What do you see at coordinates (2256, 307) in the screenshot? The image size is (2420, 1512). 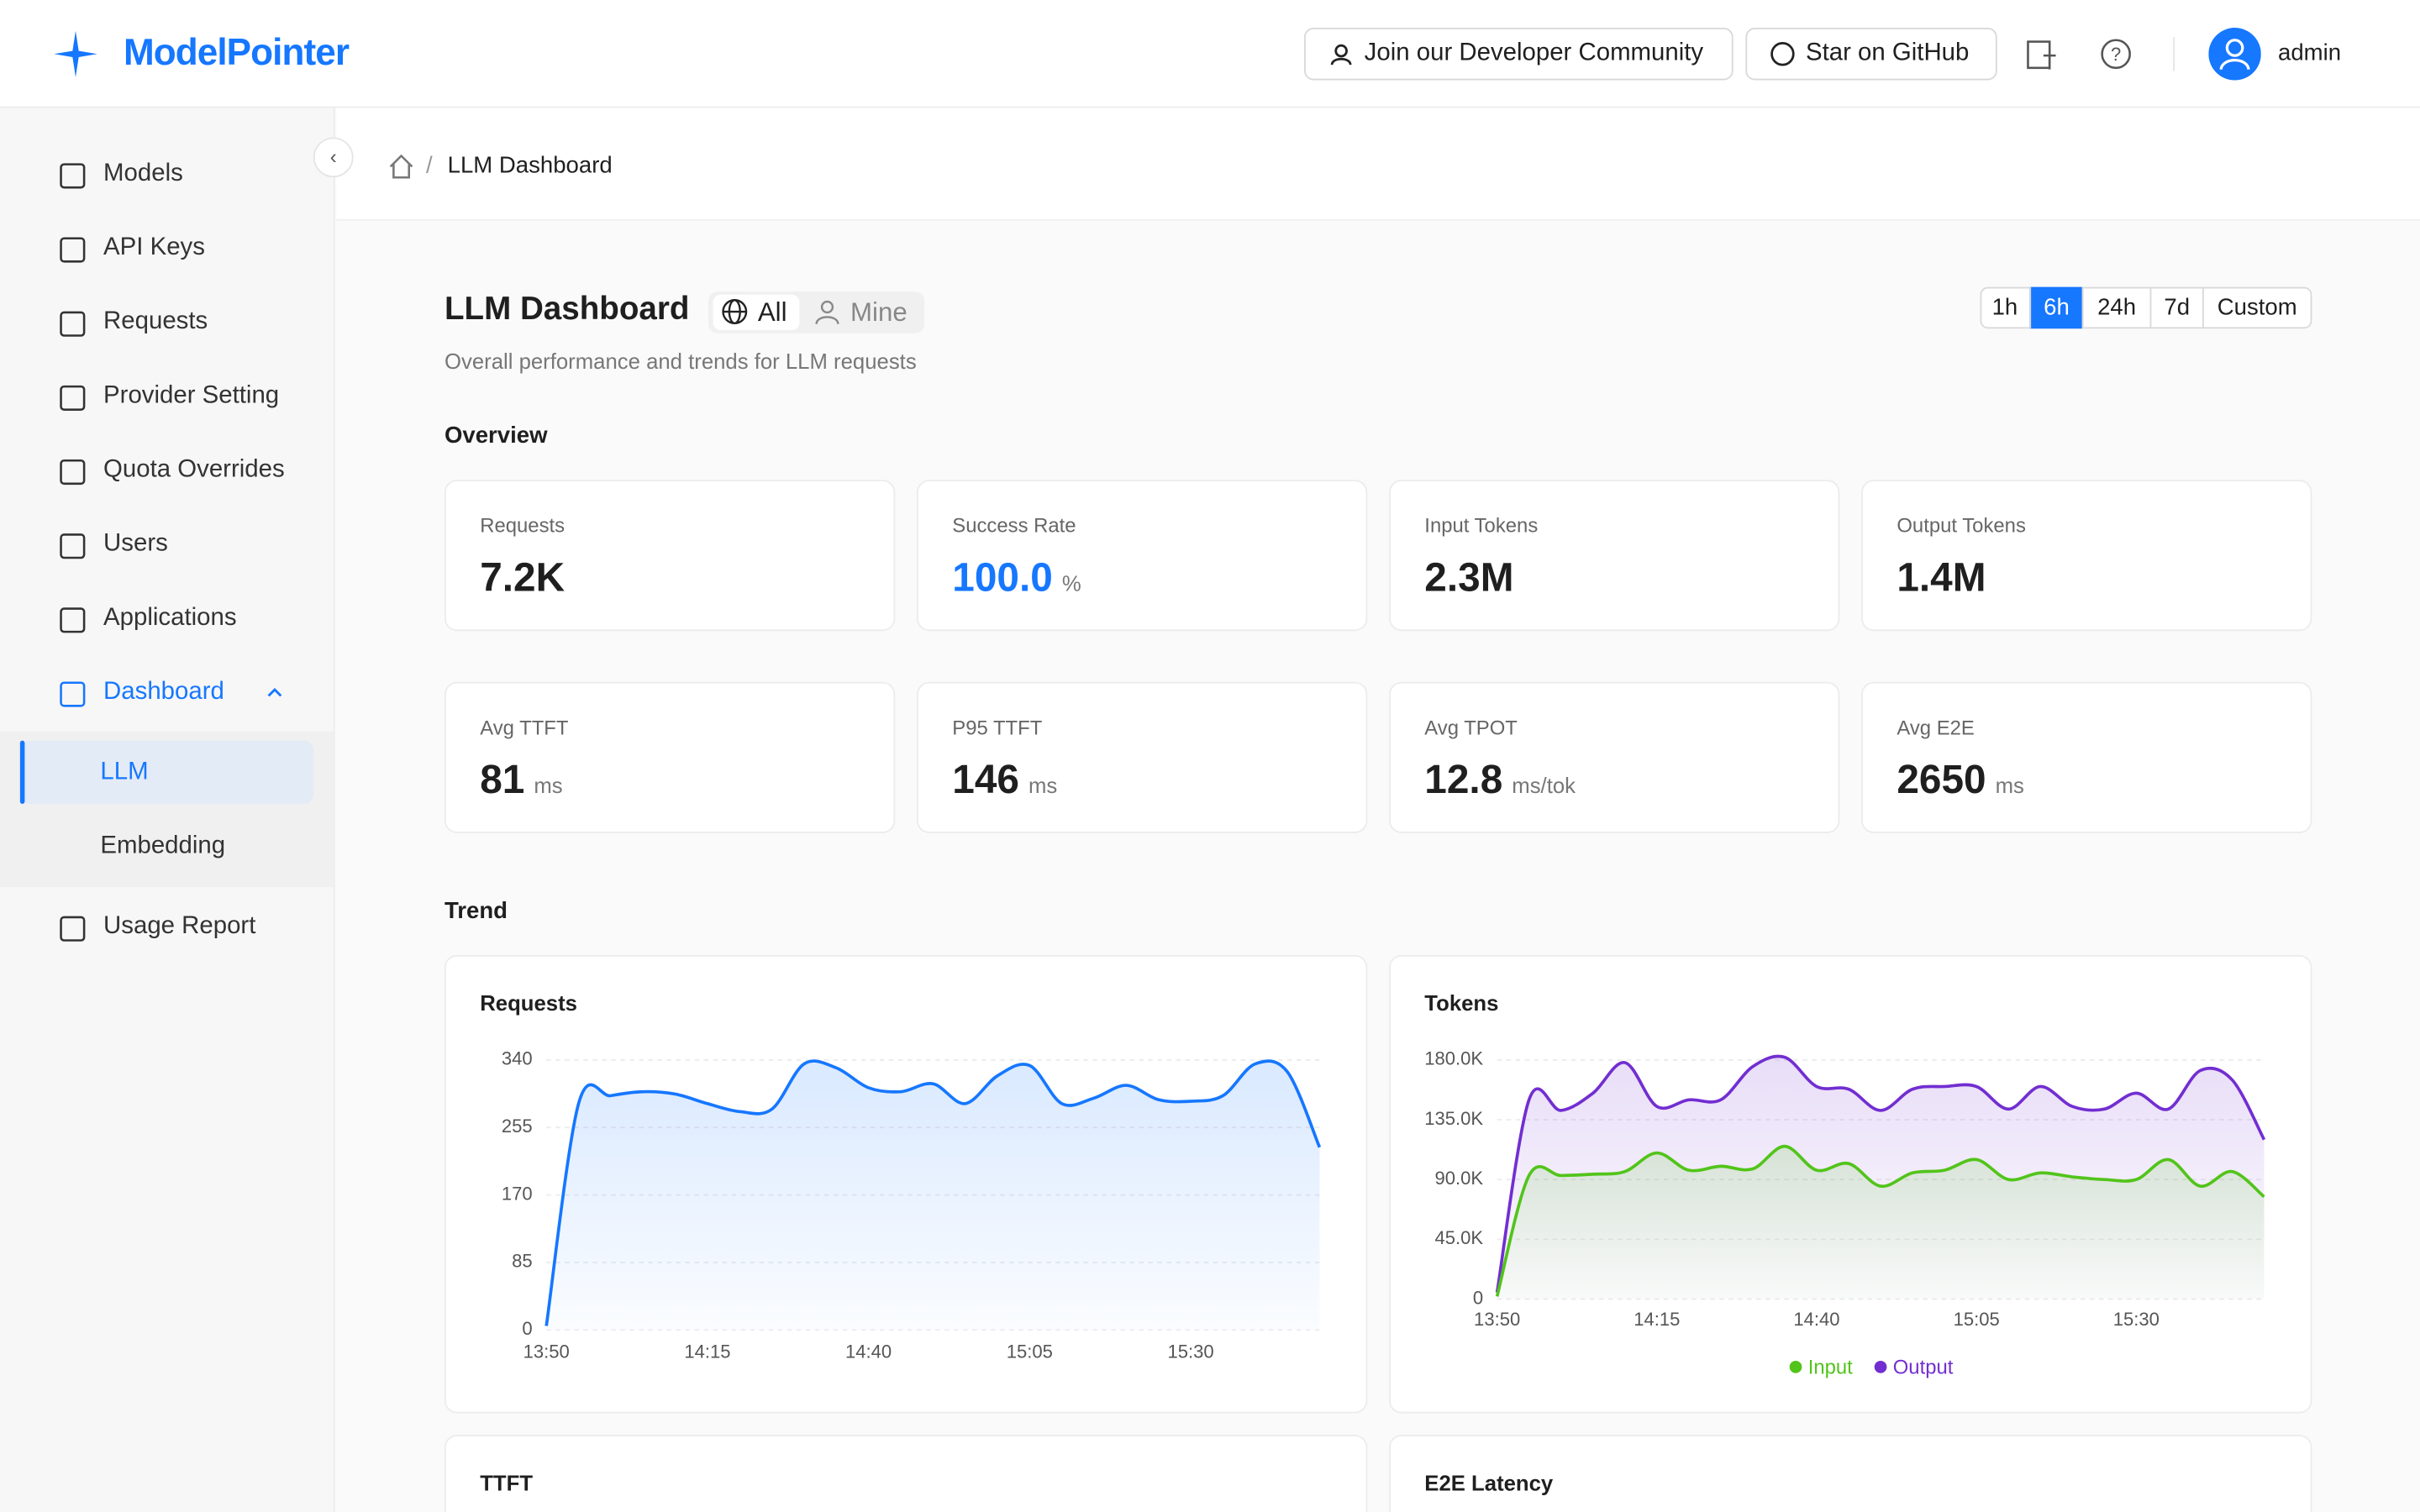 I see `range-button: Custom` at bounding box center [2256, 307].